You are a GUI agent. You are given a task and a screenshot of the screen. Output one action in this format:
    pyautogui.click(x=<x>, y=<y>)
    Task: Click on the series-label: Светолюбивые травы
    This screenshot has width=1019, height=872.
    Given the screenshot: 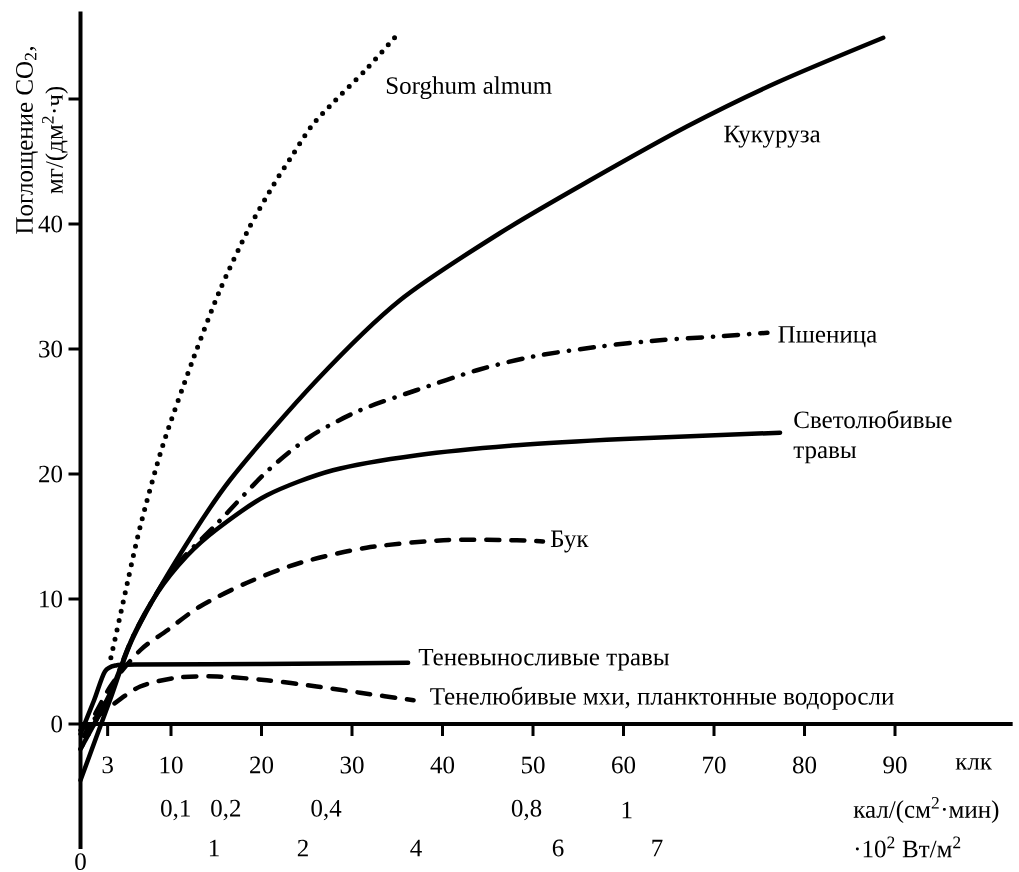 What is the action you would take?
    pyautogui.click(x=872, y=437)
    